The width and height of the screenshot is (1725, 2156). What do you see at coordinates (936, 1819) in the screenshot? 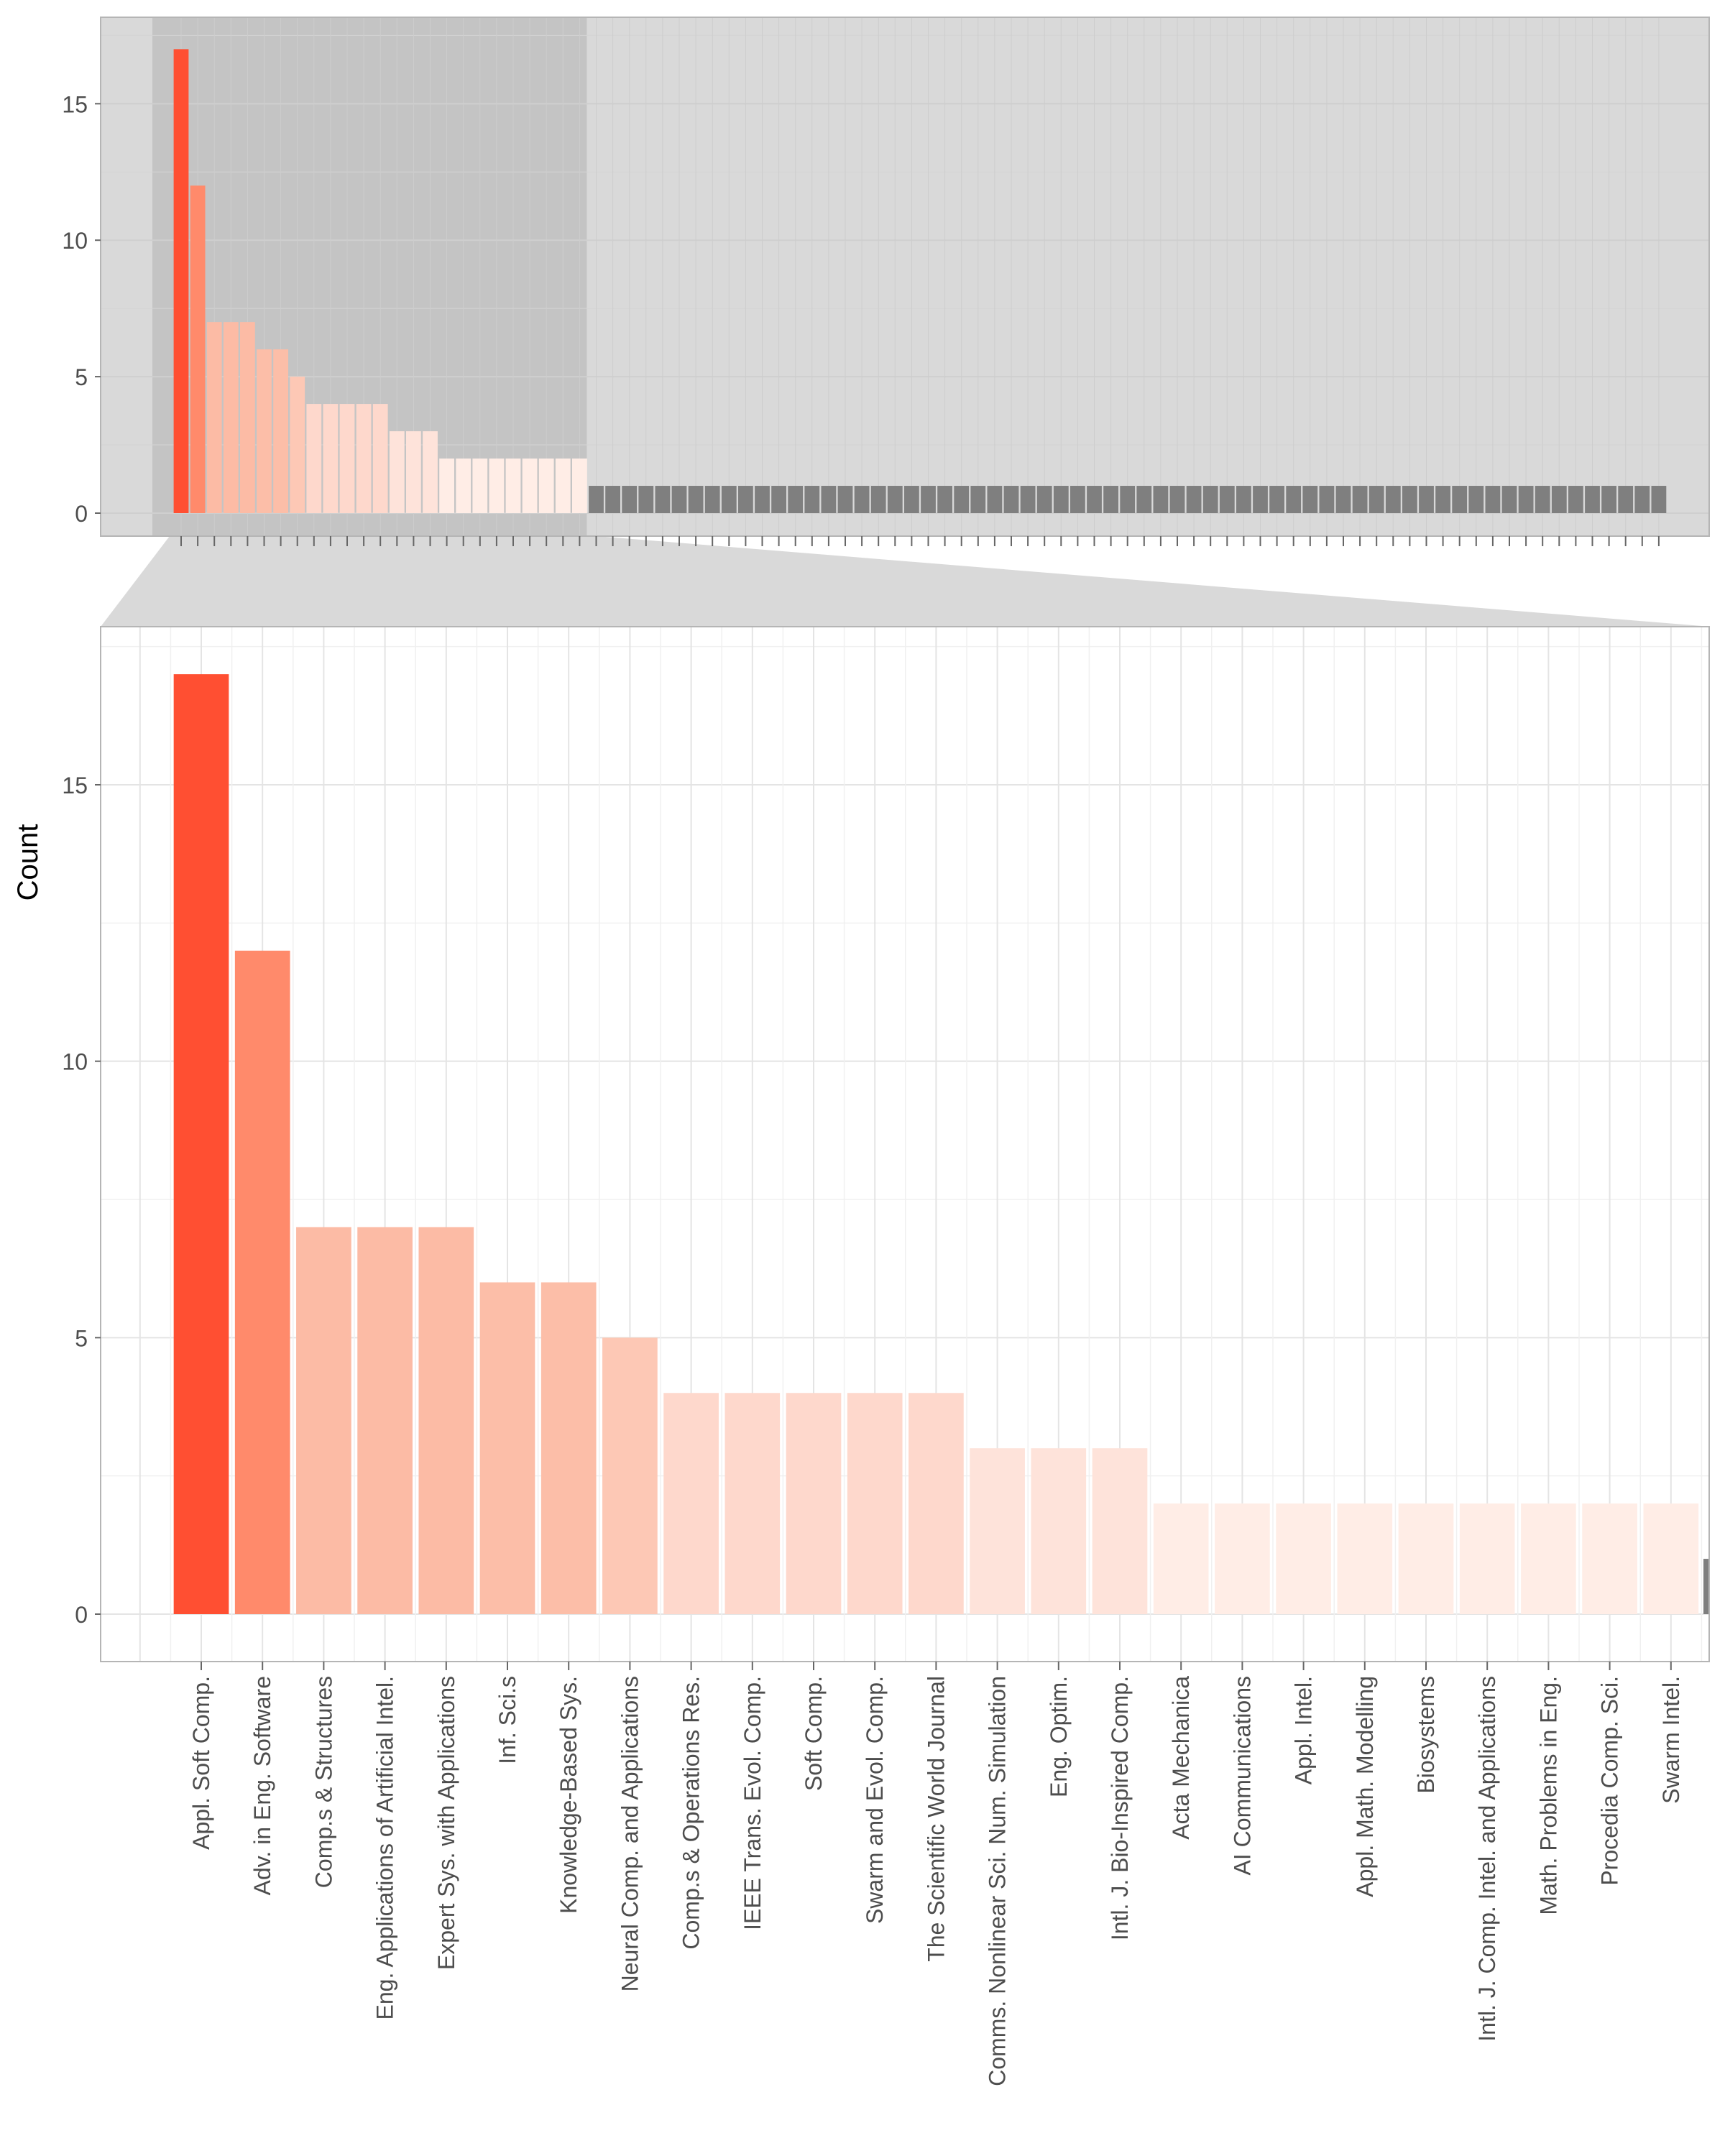
I see `zoomed-x-tick-label: The Scientific World Journal` at bounding box center [936, 1819].